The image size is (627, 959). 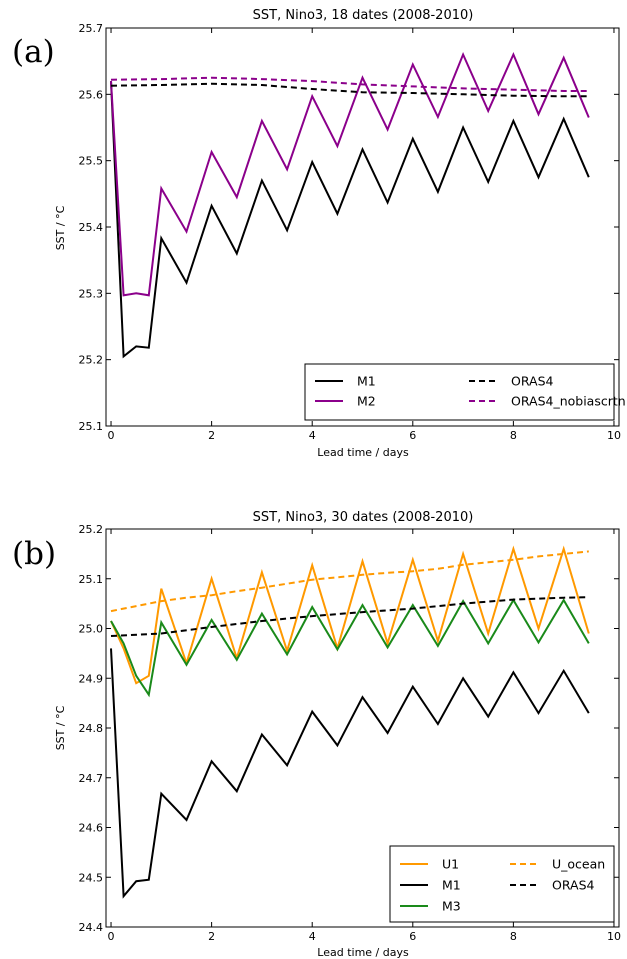 What do you see at coordinates (91, 161) in the screenshot?
I see `y-tick-label: 25.5` at bounding box center [91, 161].